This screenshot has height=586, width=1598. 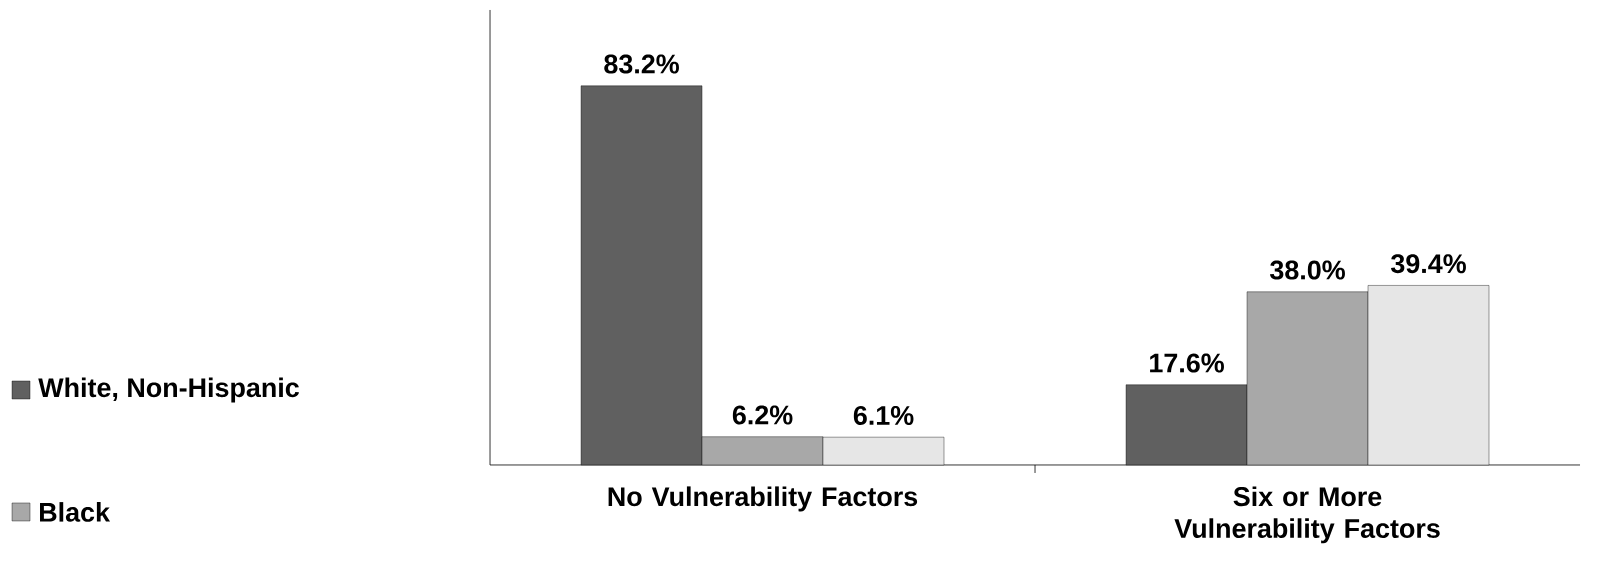 What do you see at coordinates (641, 64) in the screenshot?
I see `data-label: 83.2%` at bounding box center [641, 64].